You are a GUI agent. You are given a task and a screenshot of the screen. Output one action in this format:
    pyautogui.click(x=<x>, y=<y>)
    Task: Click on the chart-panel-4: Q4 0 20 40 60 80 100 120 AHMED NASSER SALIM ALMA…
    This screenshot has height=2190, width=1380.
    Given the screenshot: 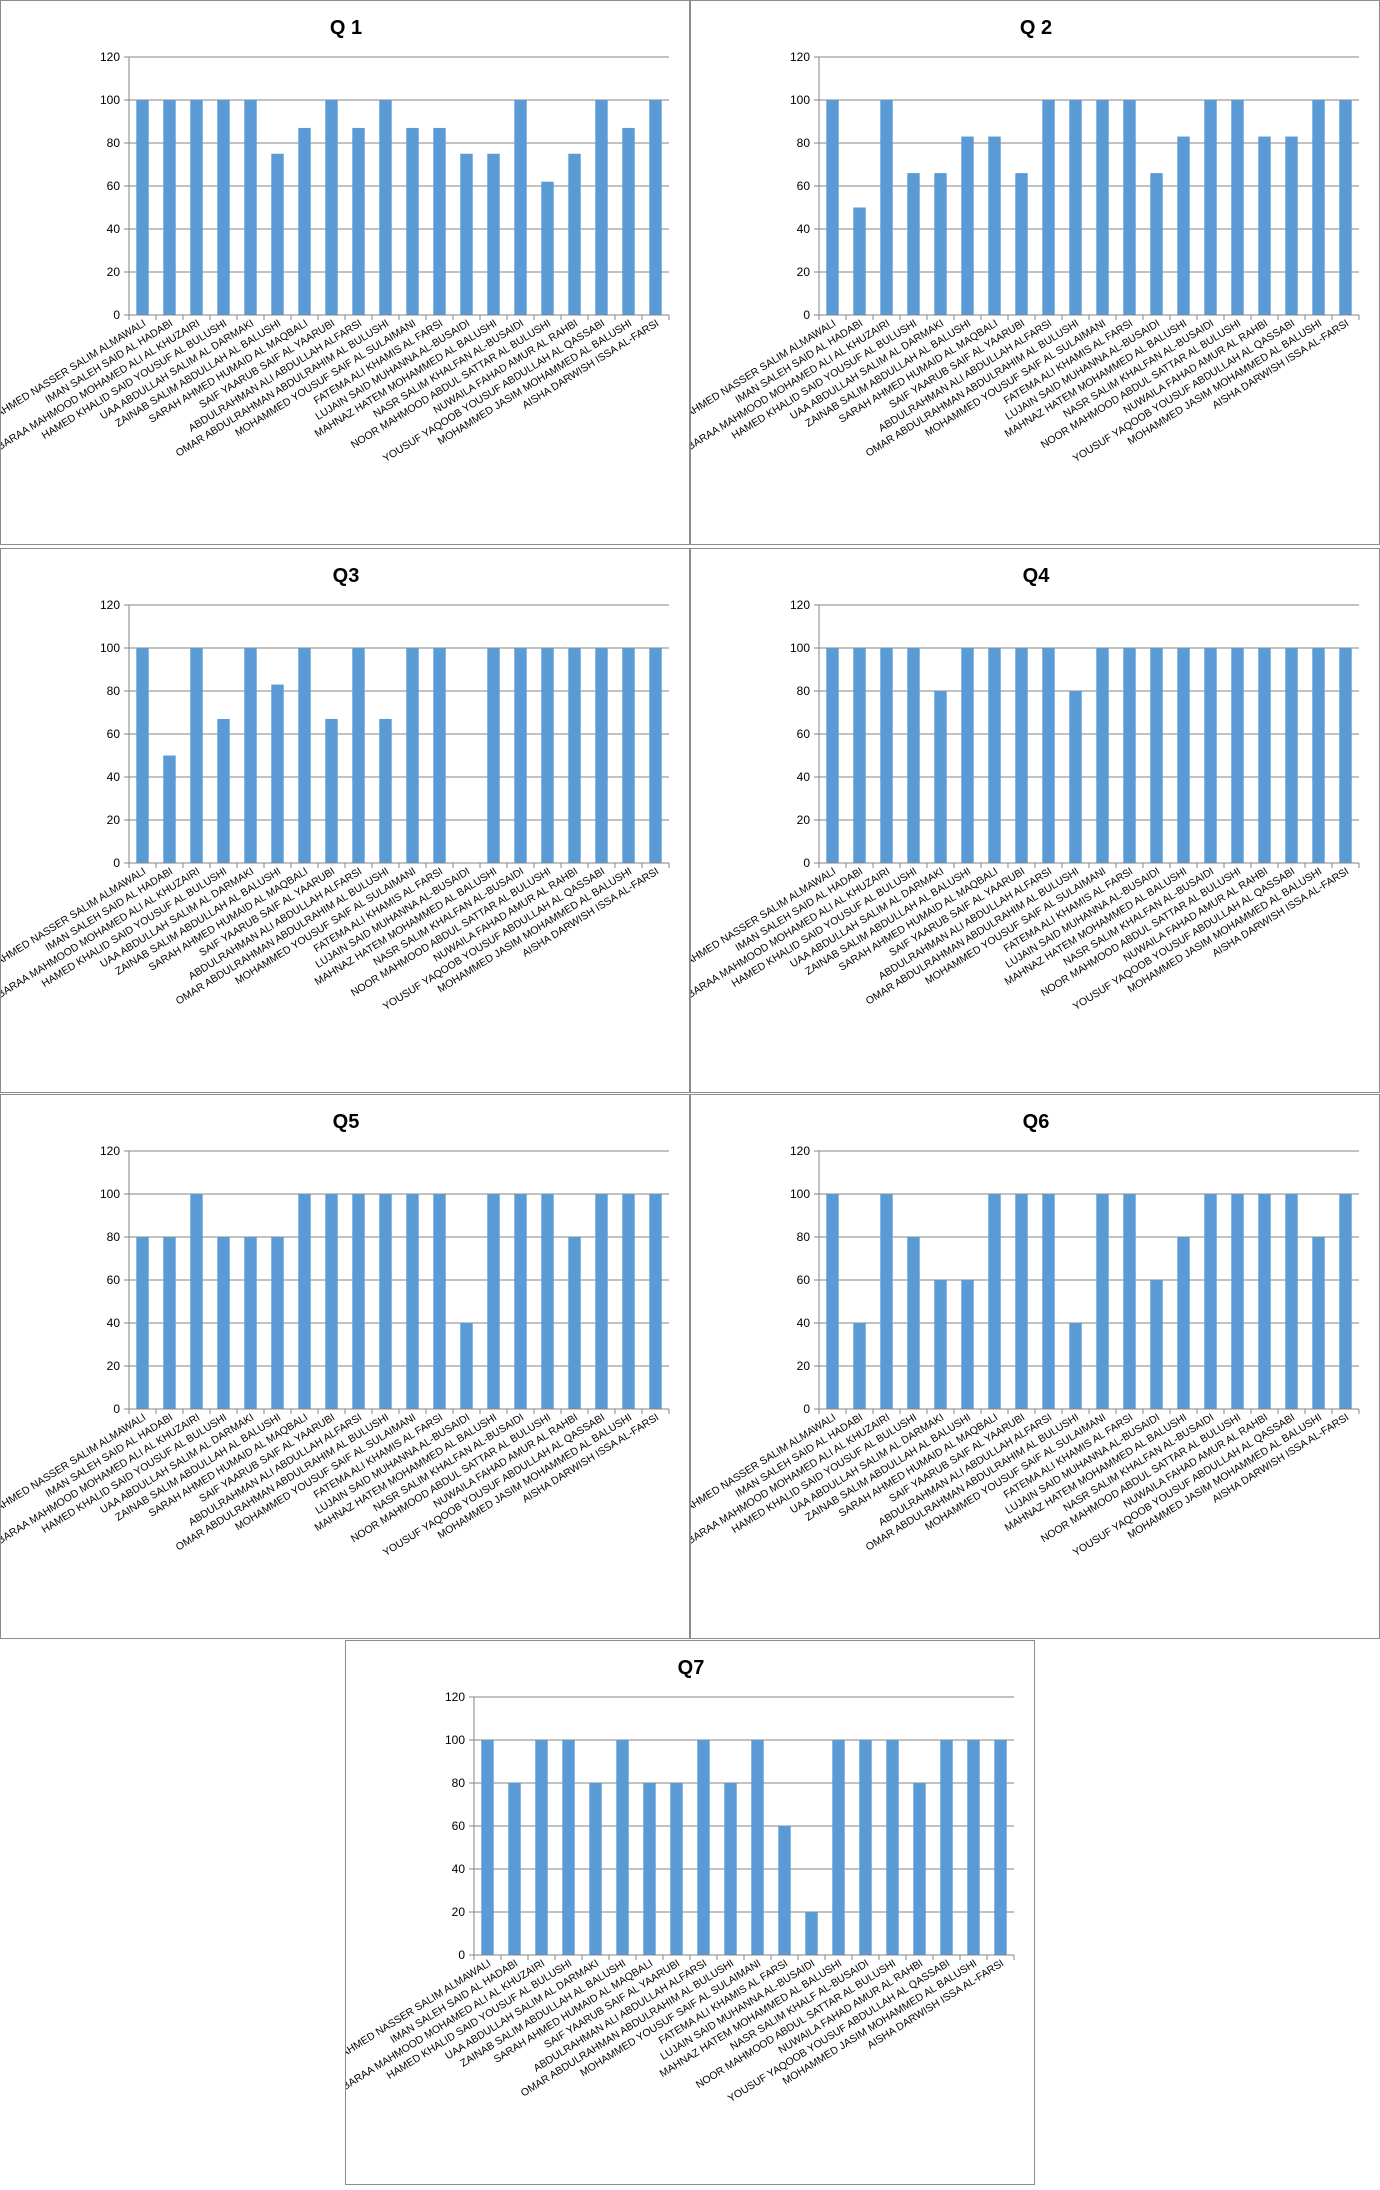 What is the action you would take?
    pyautogui.click(x=1035, y=820)
    